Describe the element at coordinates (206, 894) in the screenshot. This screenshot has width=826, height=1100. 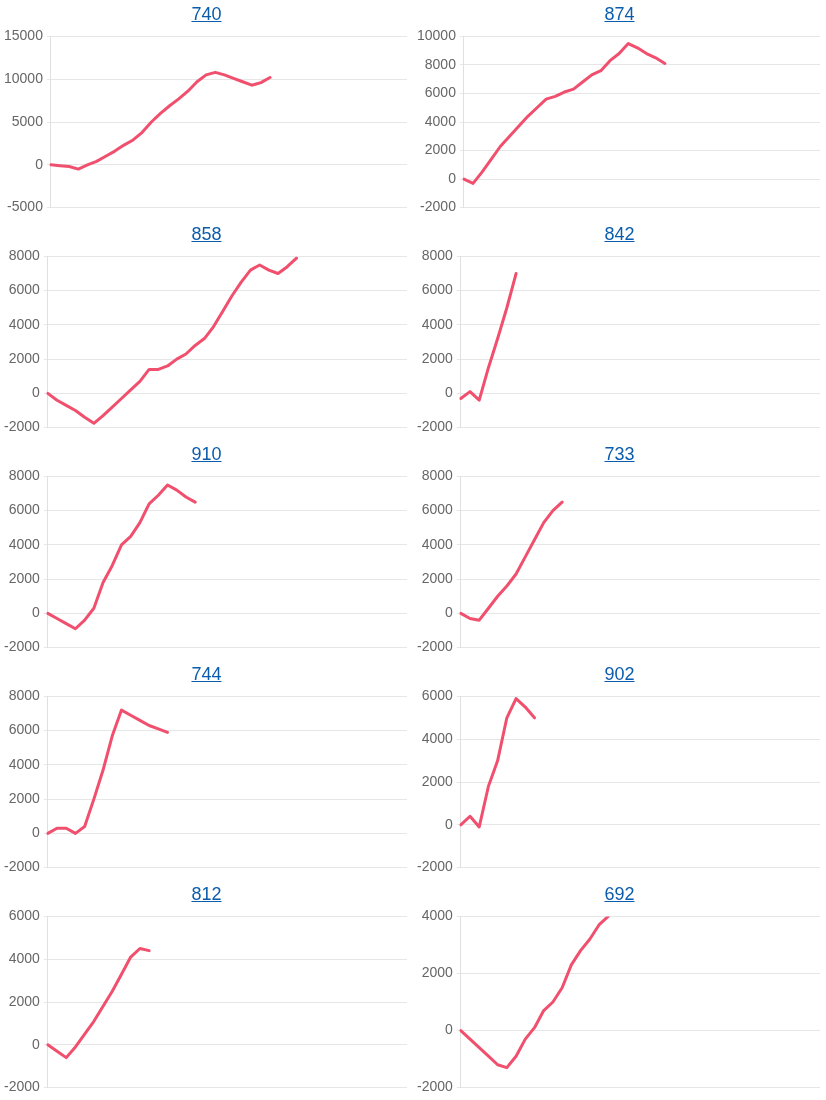
I see `chart-title: 812` at that location.